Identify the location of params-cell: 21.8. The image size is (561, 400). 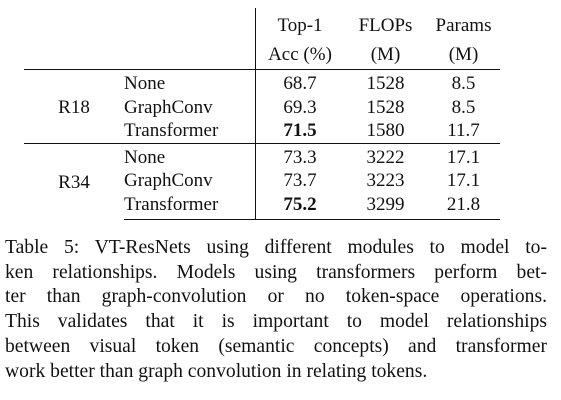
(463, 206).